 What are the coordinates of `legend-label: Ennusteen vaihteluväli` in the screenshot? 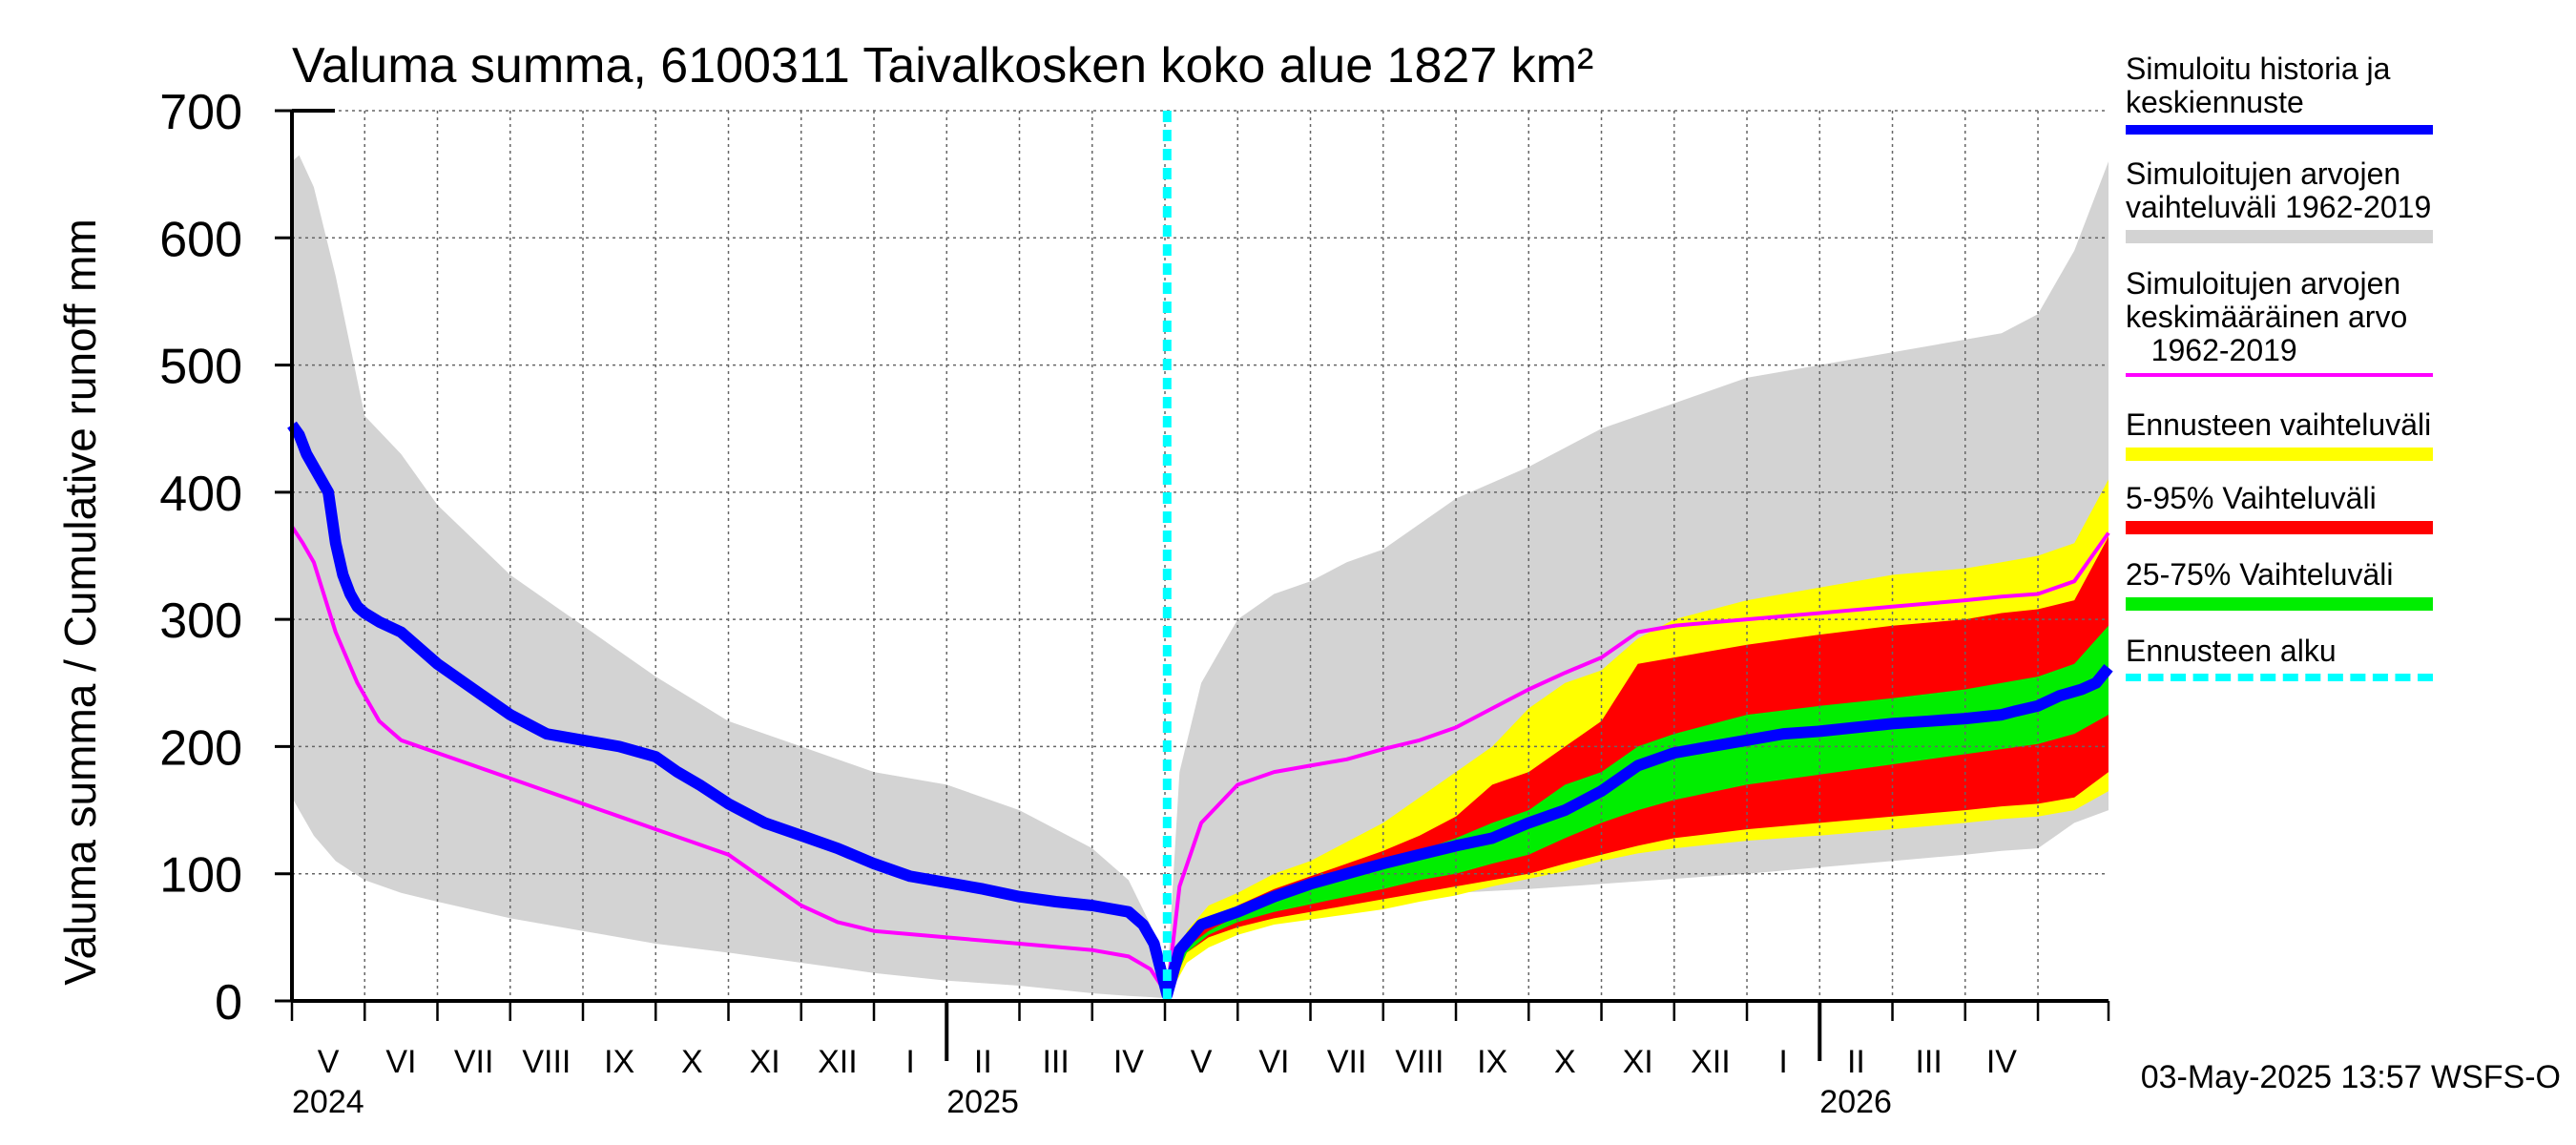 It's located at (2279, 424).